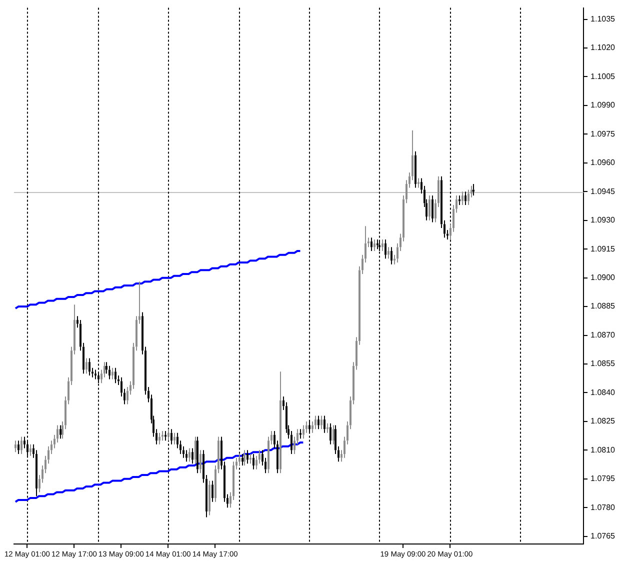  Describe the element at coordinates (603, 191) in the screenshot. I see `y-tick-label: 1.0945` at that location.